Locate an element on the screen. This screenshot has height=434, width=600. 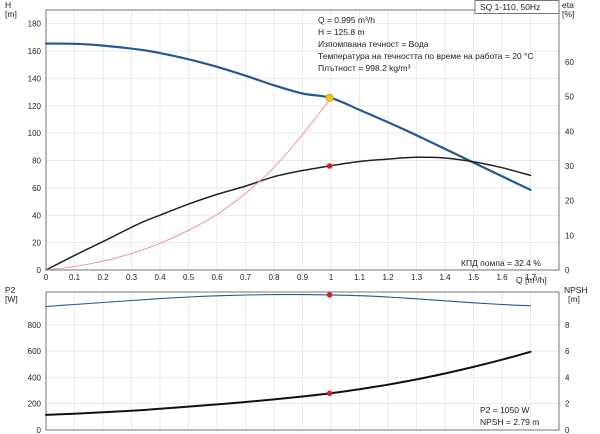
left-tick-label: 400 is located at coordinates (35, 377).